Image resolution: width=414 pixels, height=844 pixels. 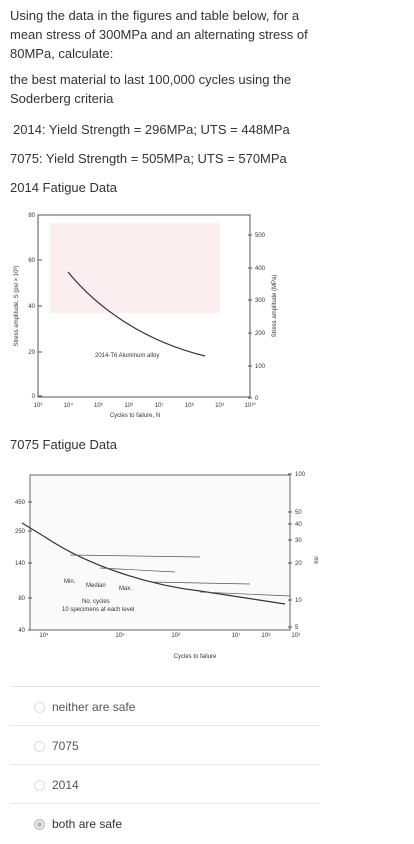 I want to click on y2-tick-label: 20, so click(x=298, y=564).